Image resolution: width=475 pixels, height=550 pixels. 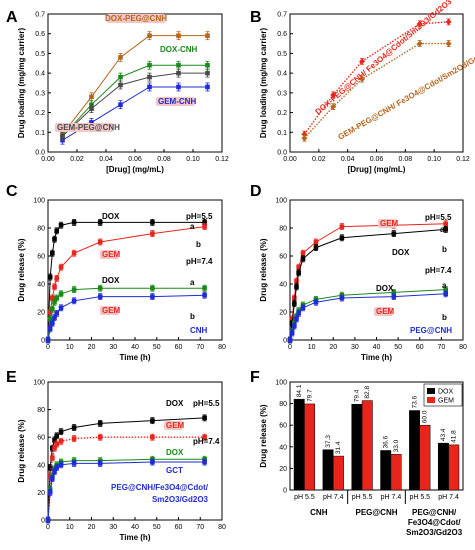 I want to click on x-axis-label-D: Time (h), so click(x=376, y=357).